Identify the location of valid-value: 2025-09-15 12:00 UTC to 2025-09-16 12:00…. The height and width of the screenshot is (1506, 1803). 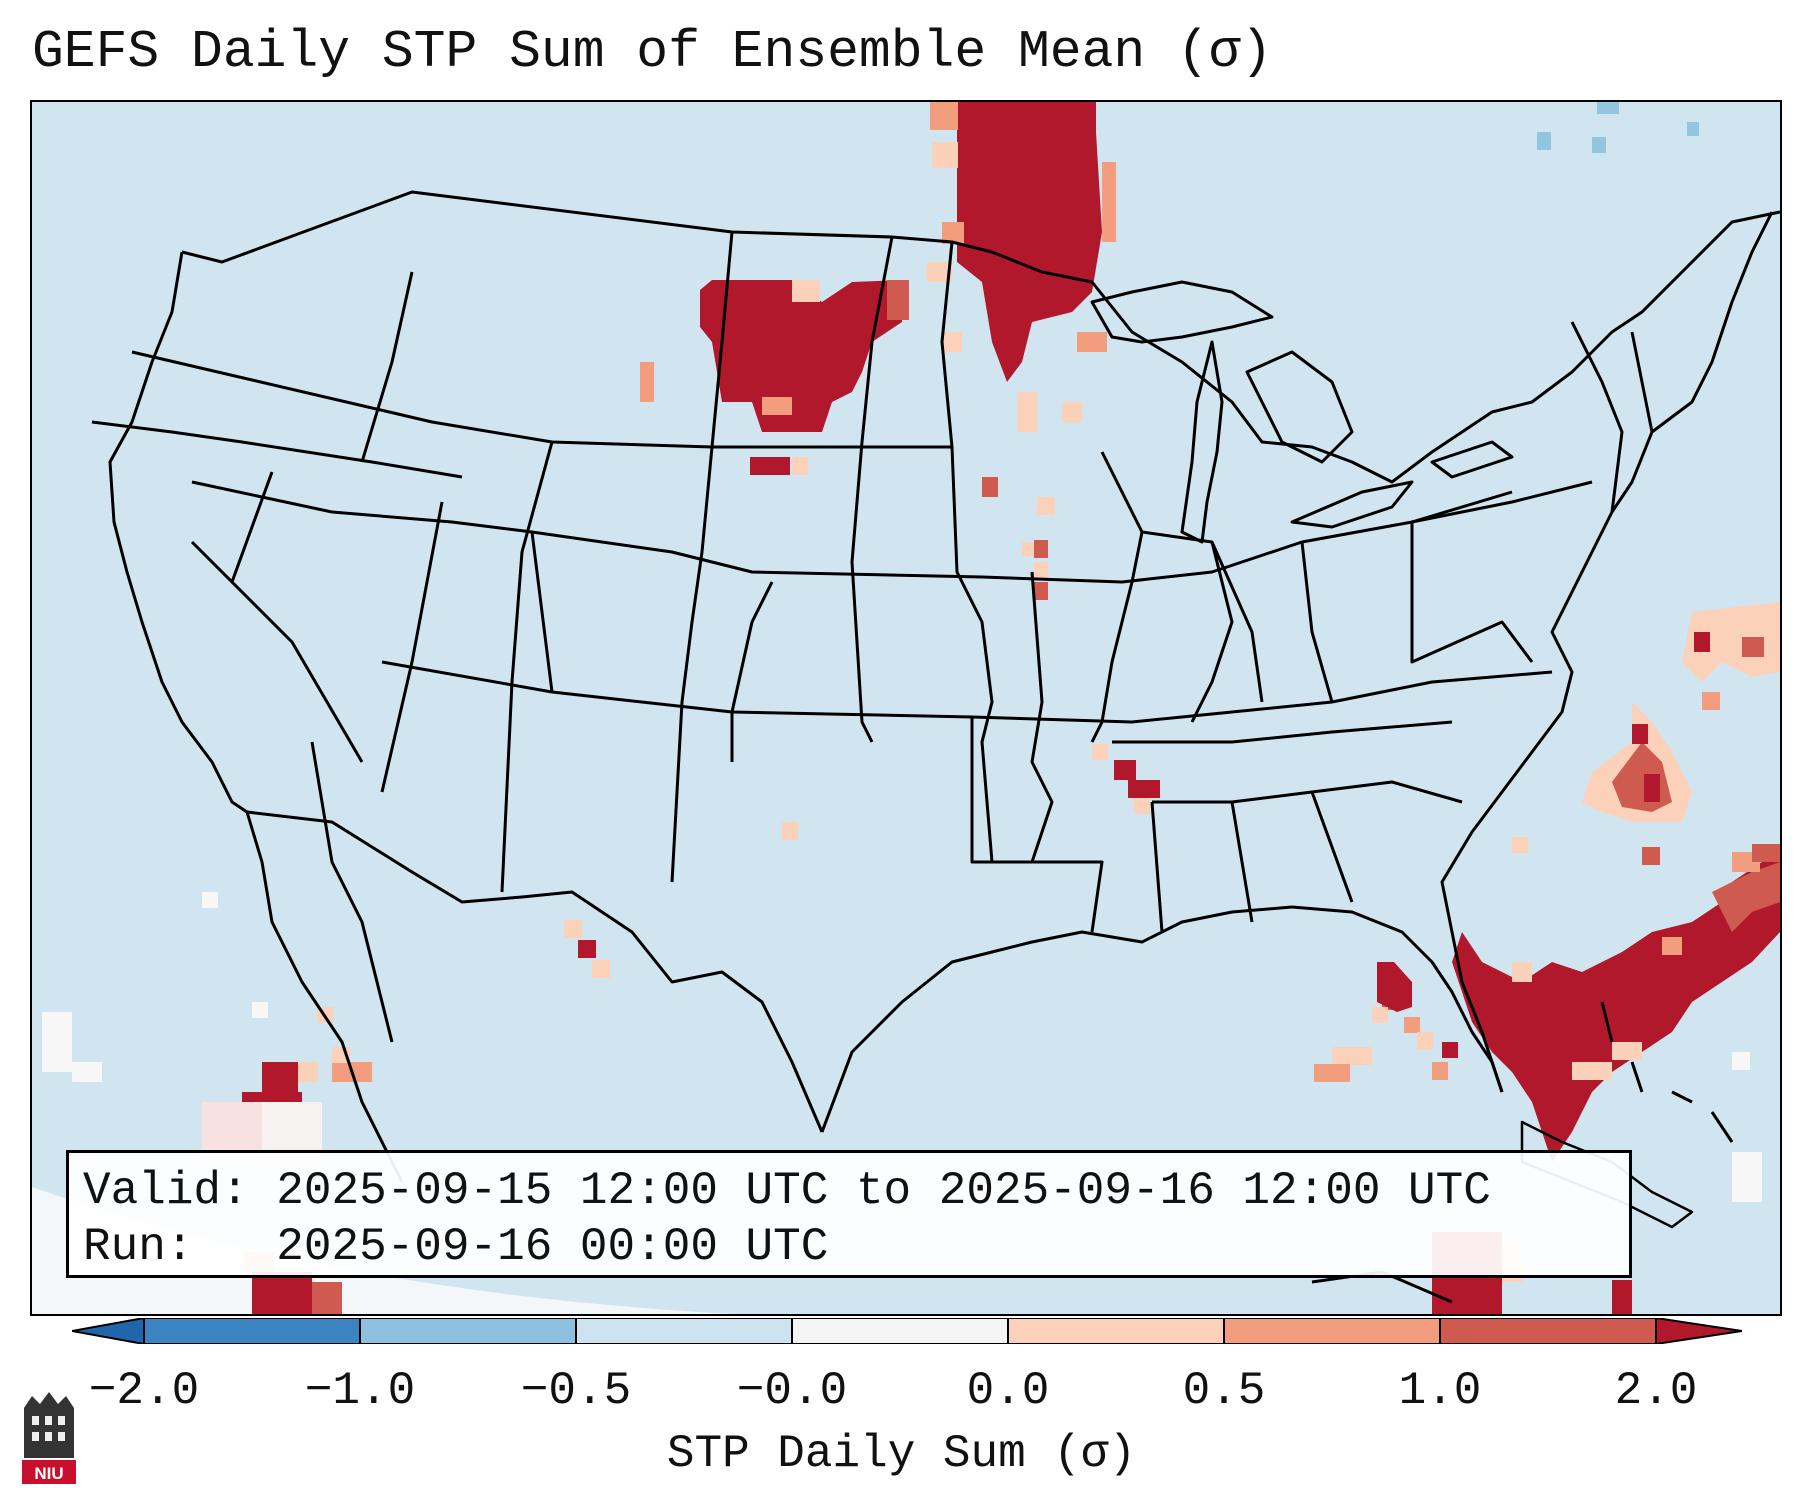
(883, 1191).